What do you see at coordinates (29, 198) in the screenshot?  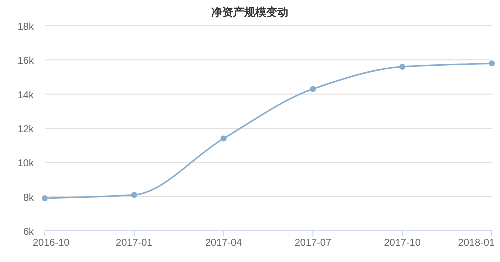 I see `y-tick-label: 8k` at bounding box center [29, 198].